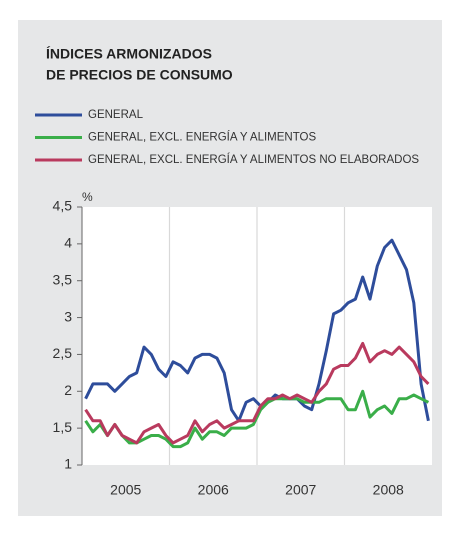 The height and width of the screenshot is (536, 459). I want to click on y-tick-label: 4, so click(68, 243).